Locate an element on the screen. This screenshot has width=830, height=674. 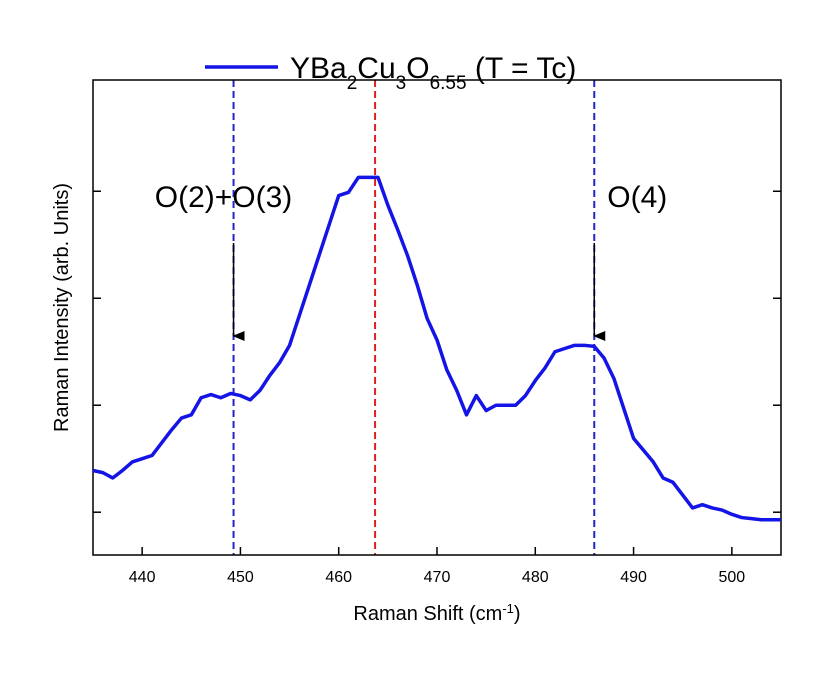
annotation: O(2)+O(3) is located at coordinates (224, 197).